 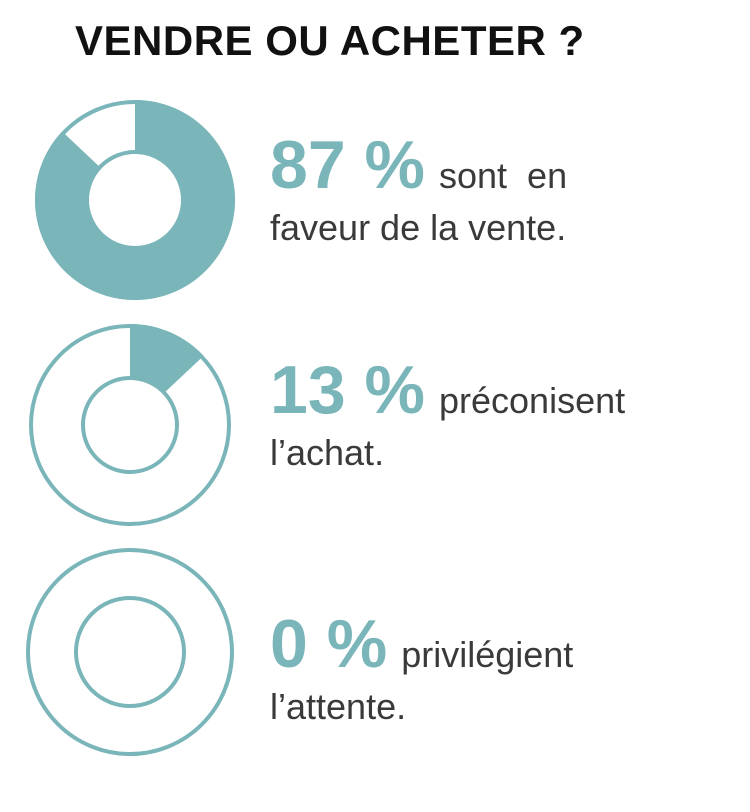 What do you see at coordinates (532, 400) in the screenshot?
I see `caption-line: préconisent` at bounding box center [532, 400].